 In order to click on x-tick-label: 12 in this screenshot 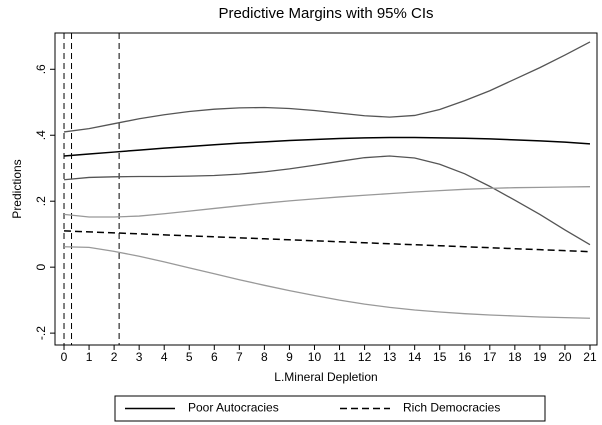, I will do `click(365, 357)`.